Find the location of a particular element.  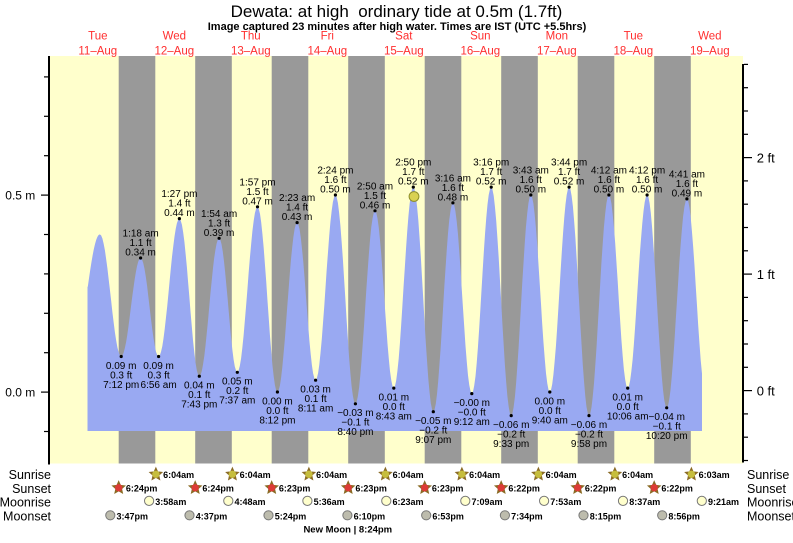

svg-text: Sun is located at coordinates (480, 37).